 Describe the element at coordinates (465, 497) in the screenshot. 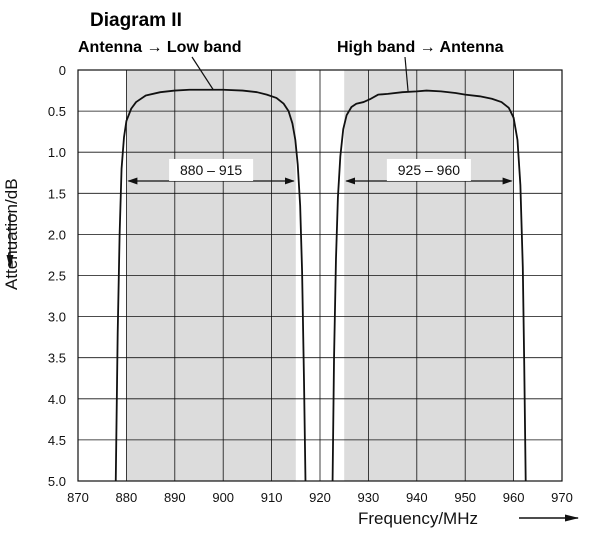

I see `x-tick-label: 950` at that location.